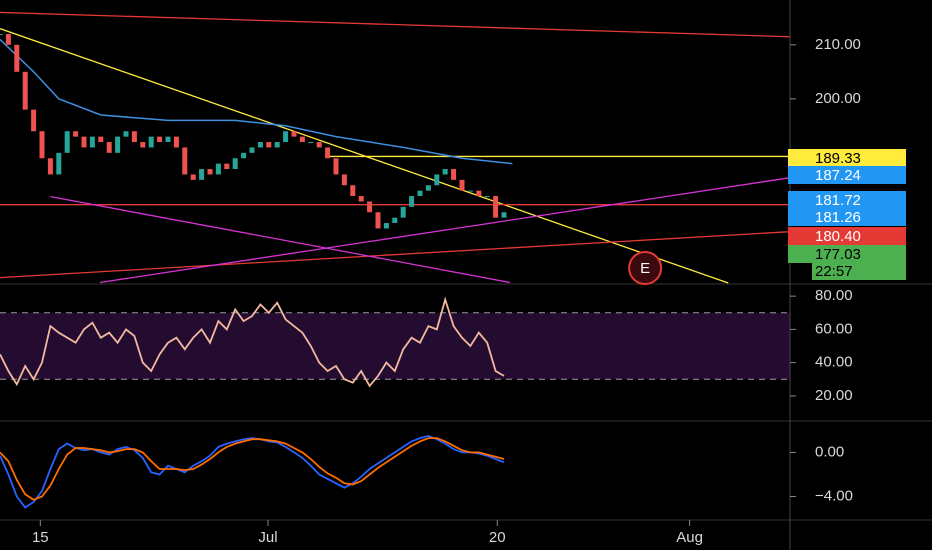  What do you see at coordinates (834, 495) in the screenshot?
I see `y-tick-label: −4.00` at bounding box center [834, 495].